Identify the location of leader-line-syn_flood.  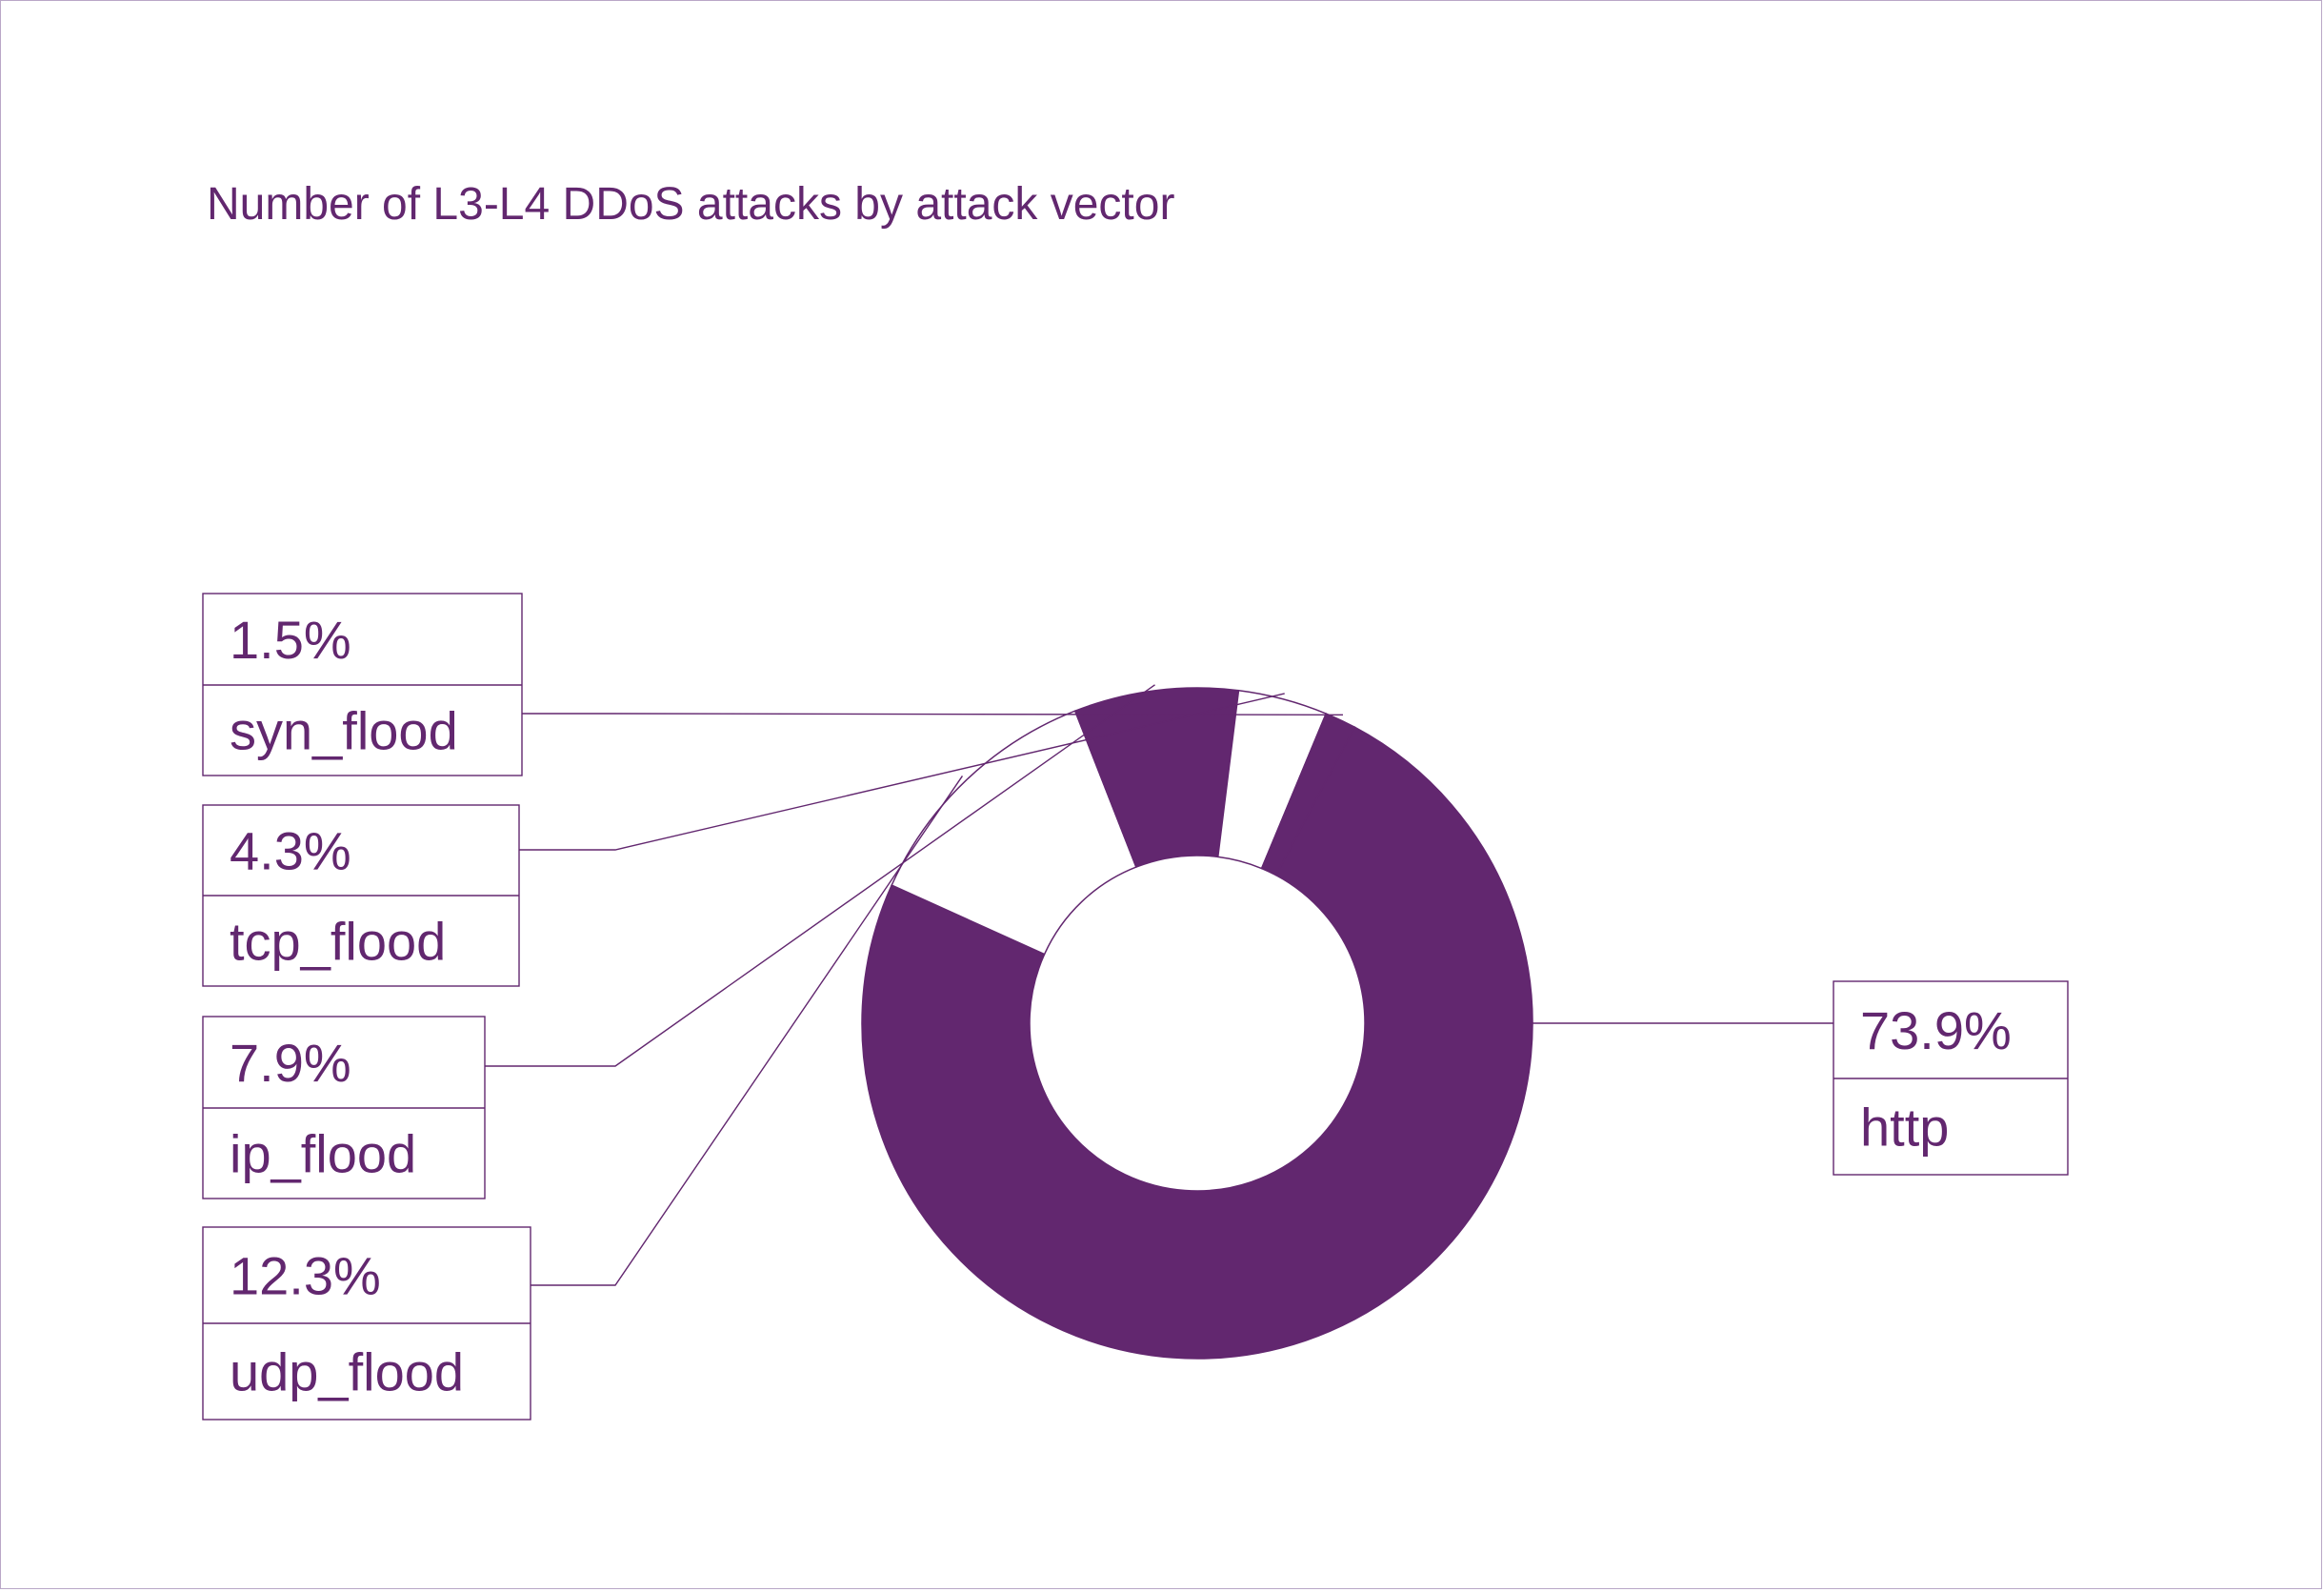
(933, 714).